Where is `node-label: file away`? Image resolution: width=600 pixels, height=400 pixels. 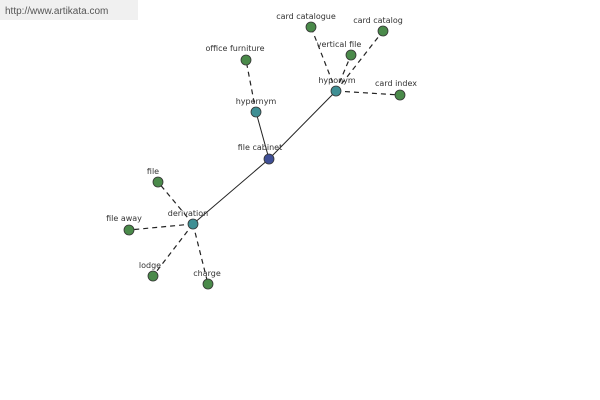
node-label: file away is located at coordinates (124, 218).